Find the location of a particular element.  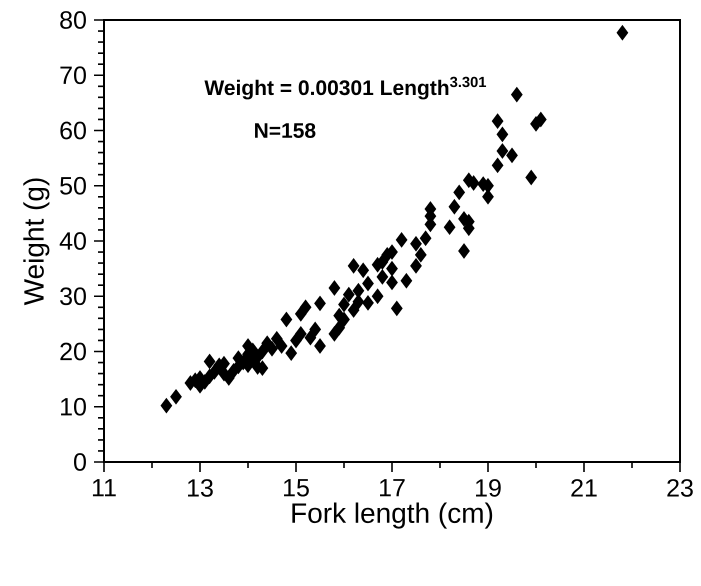

y-axis-title: Weight (g) is located at coordinates (36, 242).